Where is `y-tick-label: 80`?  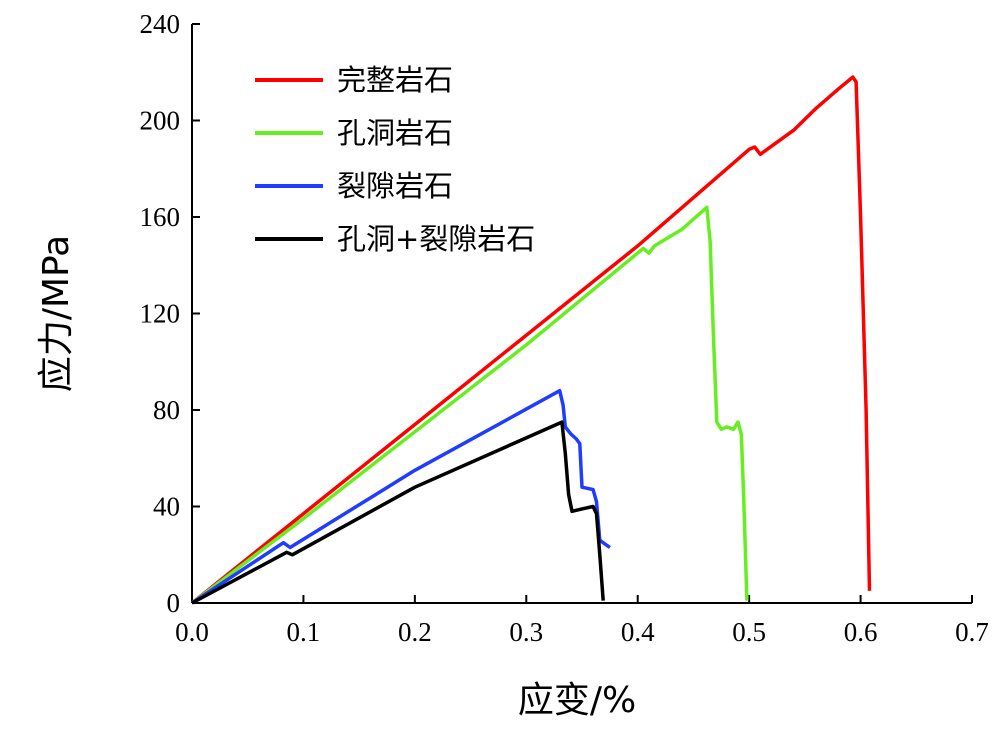 y-tick-label: 80 is located at coordinates (166, 410).